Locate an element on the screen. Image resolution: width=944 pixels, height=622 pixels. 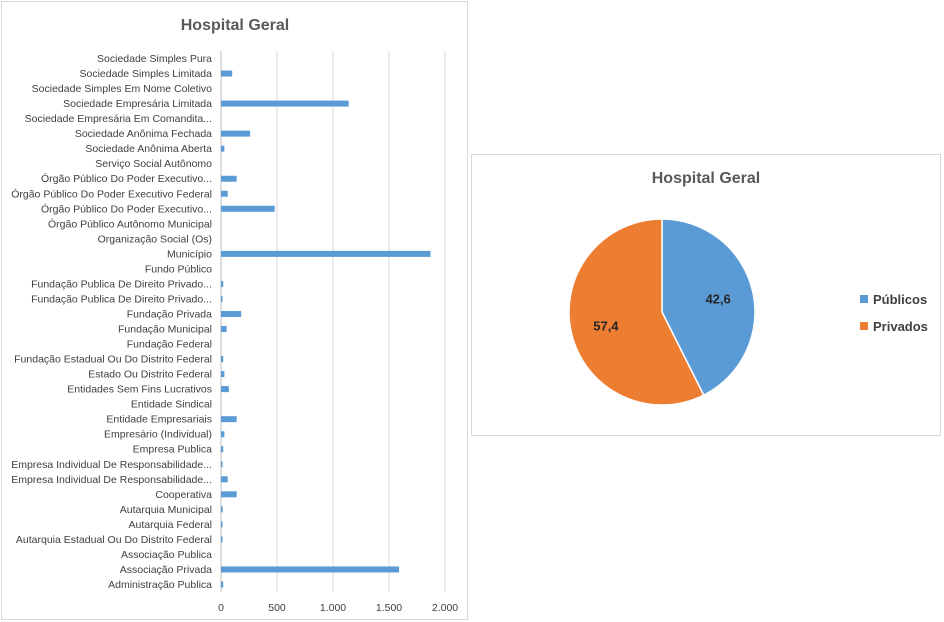
x-tick-label: 0 is located at coordinates (221, 608).